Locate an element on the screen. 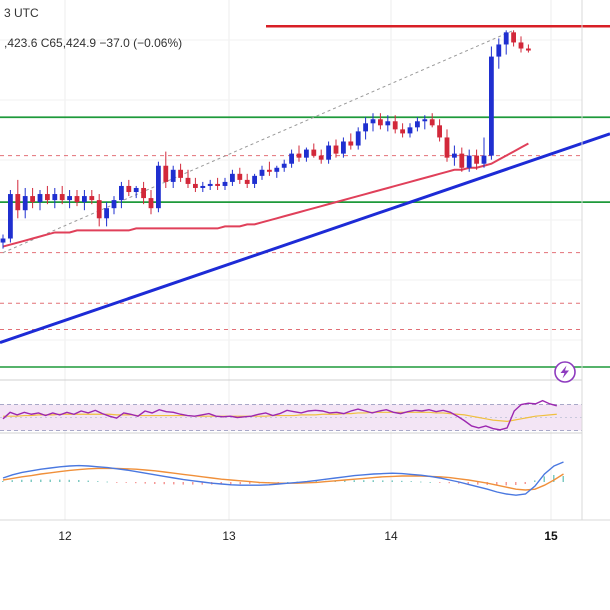 The width and height of the screenshot is (610, 610). rsi-line is located at coordinates (279, 415).